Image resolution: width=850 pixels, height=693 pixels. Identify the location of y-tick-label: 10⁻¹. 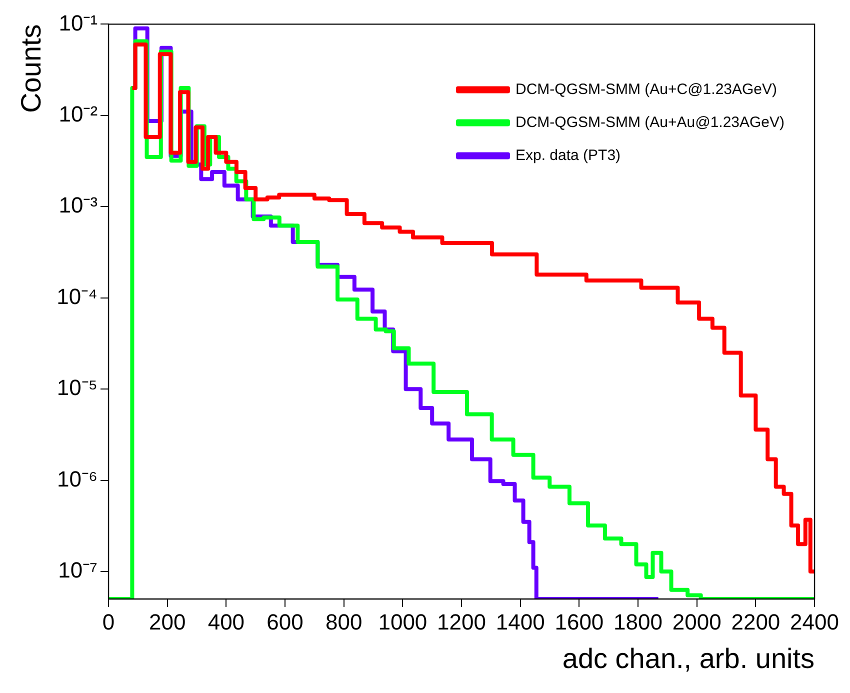
(78, 23).